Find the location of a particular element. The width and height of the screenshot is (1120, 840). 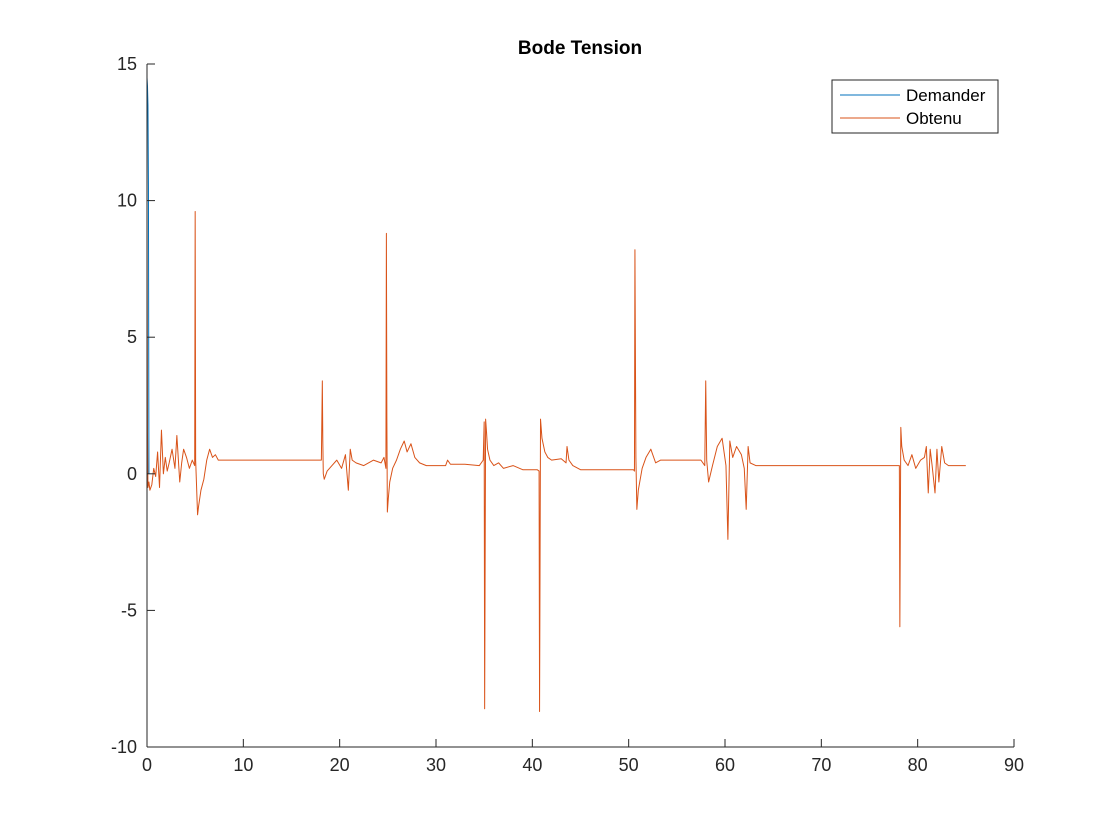

x-tick-label: 50 is located at coordinates (629, 765).